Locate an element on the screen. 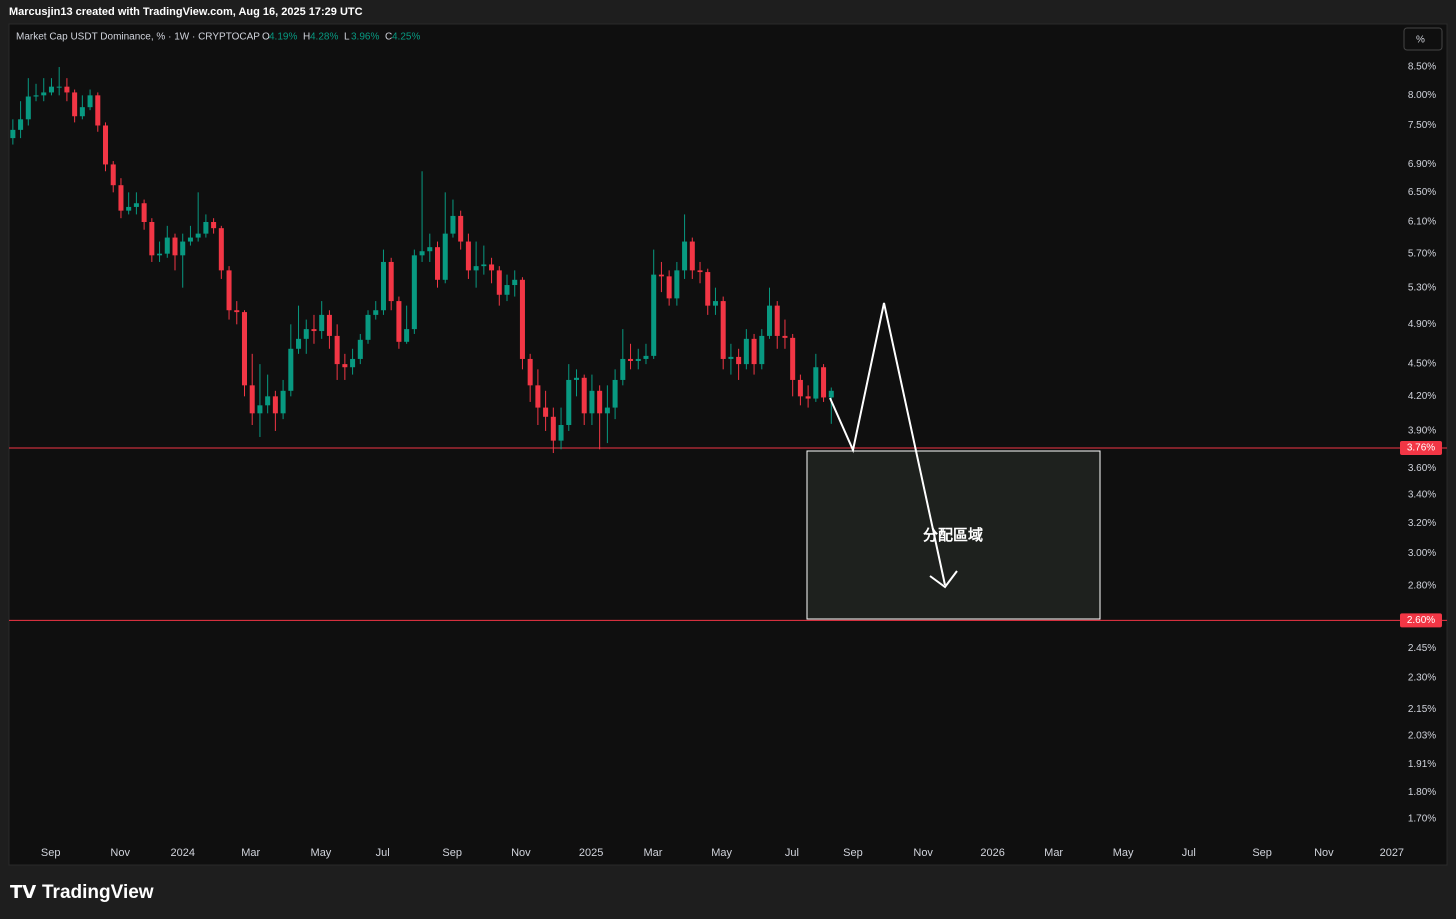  price-label: 2.60% is located at coordinates (1421, 620).